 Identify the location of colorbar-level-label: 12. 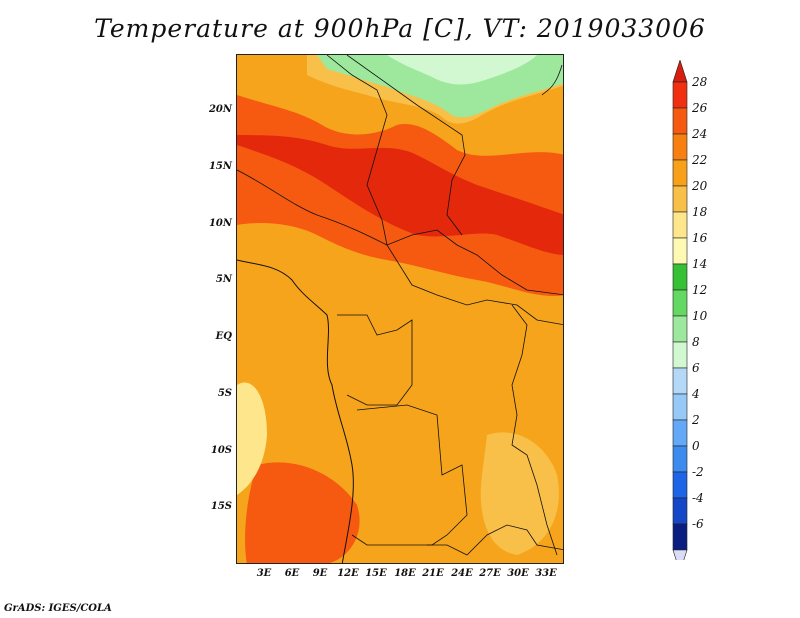
(700, 290).